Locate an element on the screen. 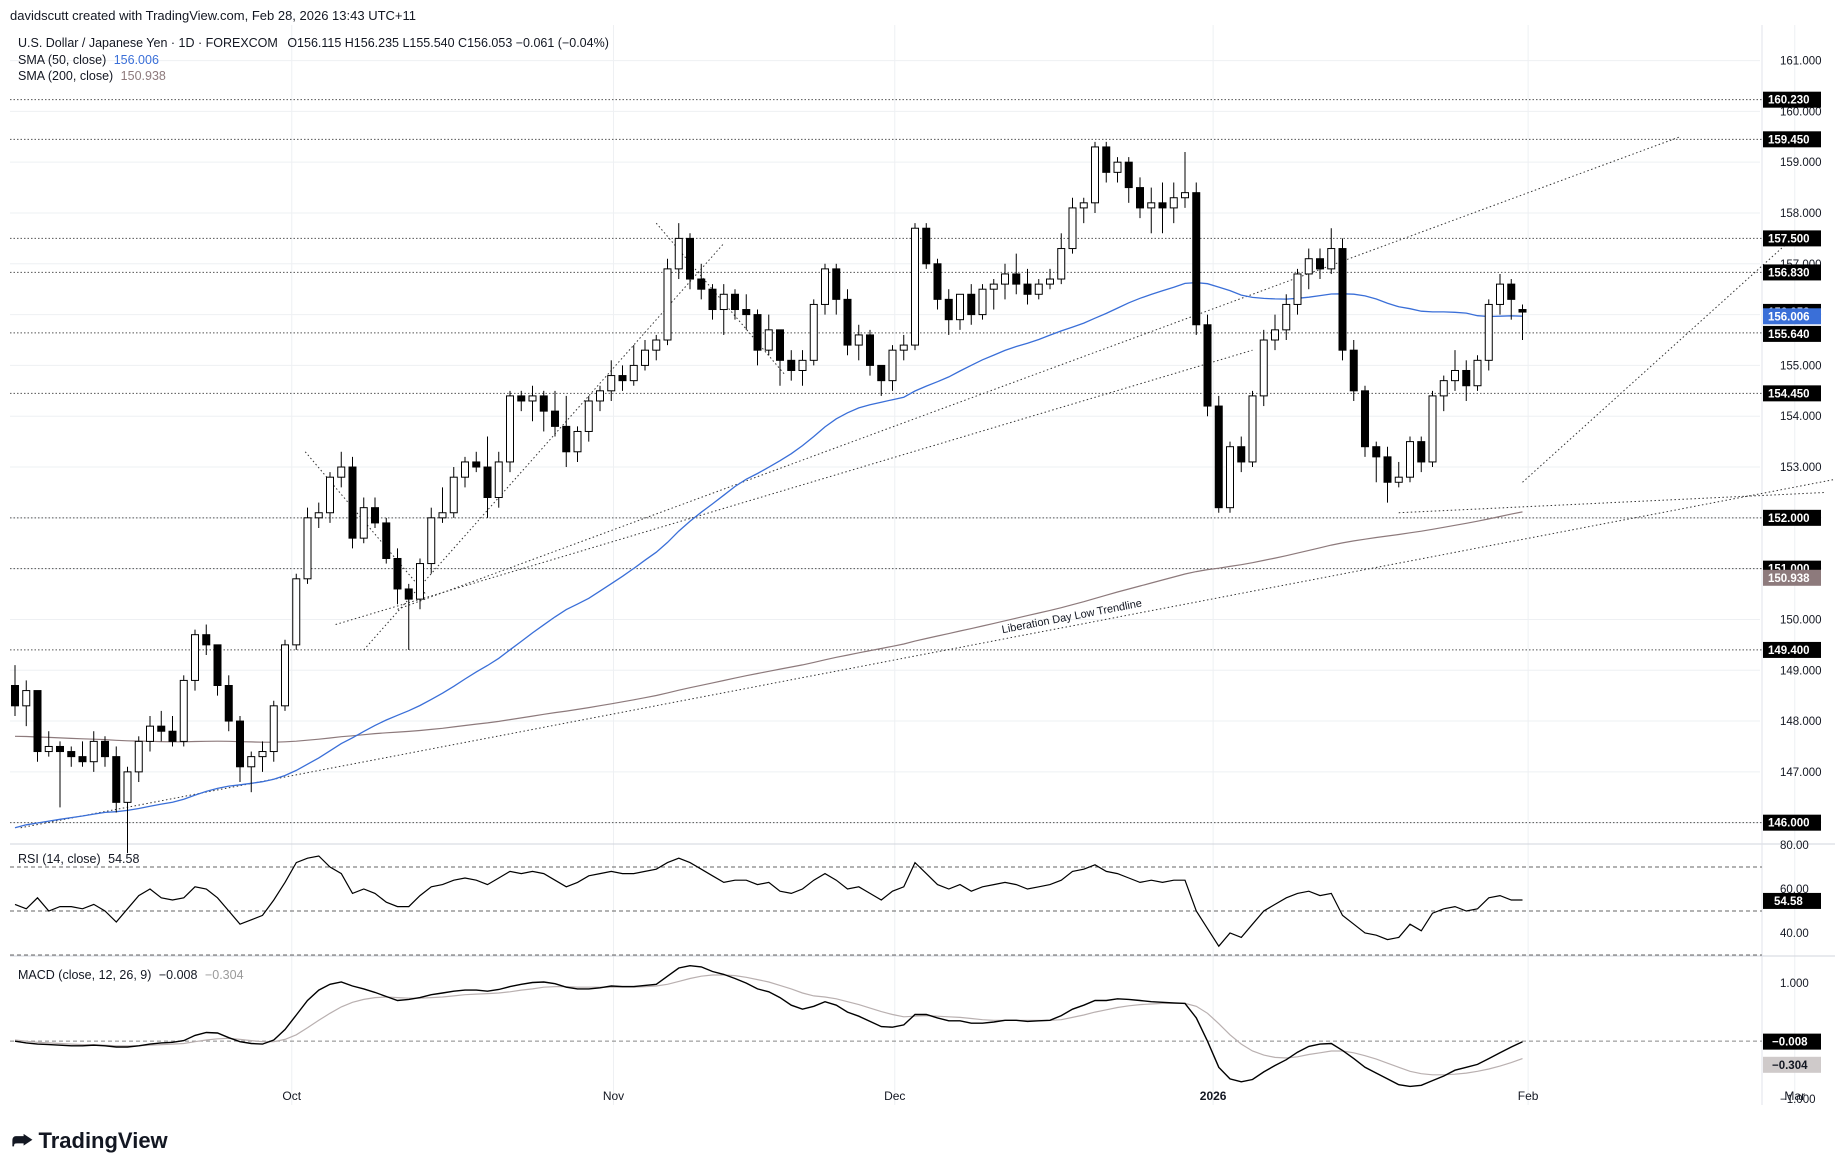 This screenshot has height=1168, width=1835. rsi-line is located at coordinates (768, 901).